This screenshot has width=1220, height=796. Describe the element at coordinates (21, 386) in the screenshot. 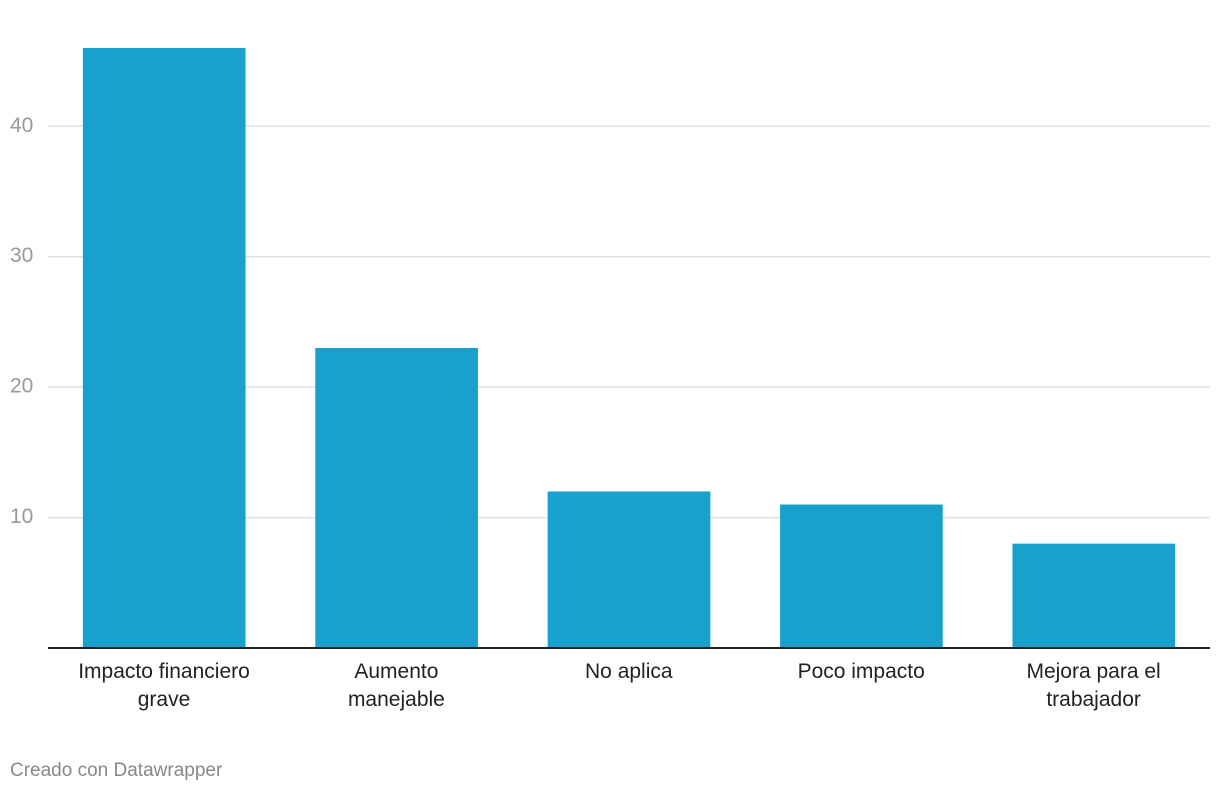

I see `y-tick-label: 20` at that location.